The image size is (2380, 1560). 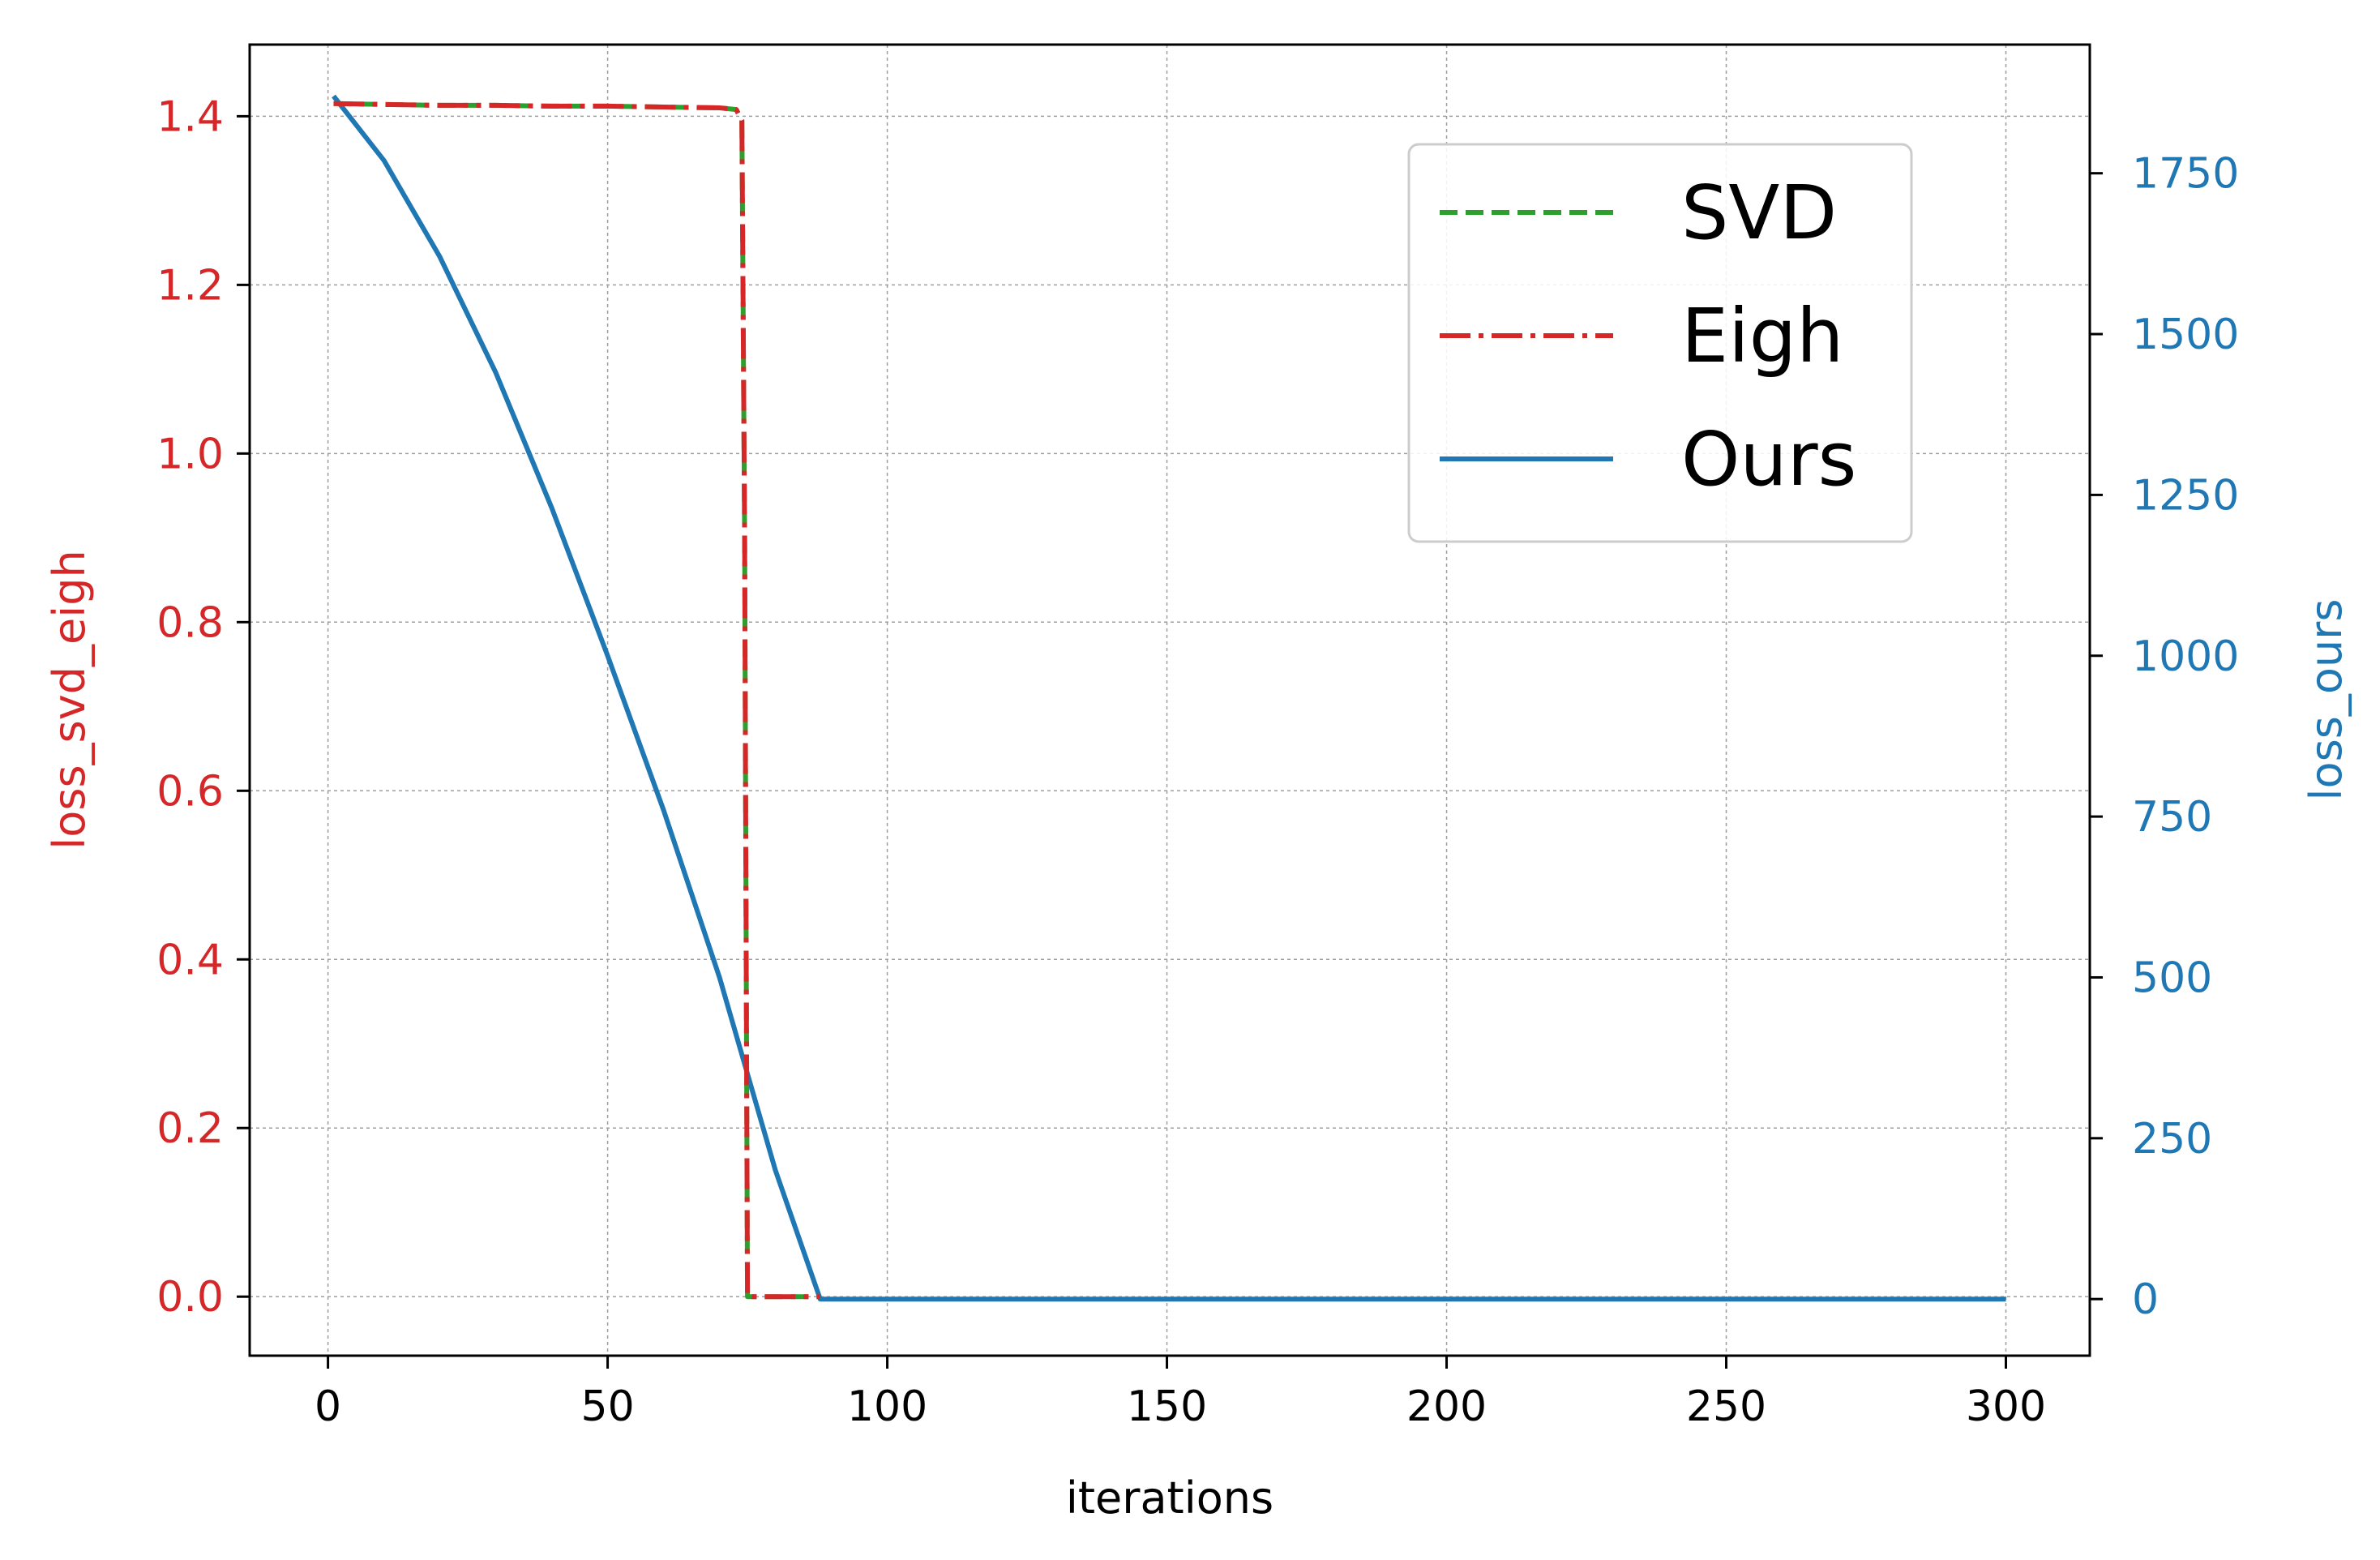 I want to click on legend: SVD Eigh Ours, so click(x=1660, y=343).